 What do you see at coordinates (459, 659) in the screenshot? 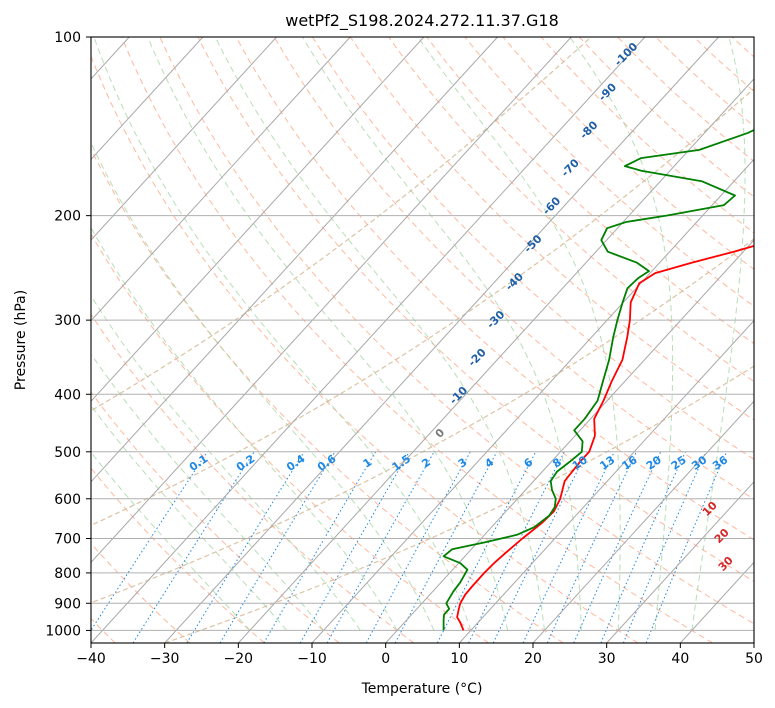
I see `x-tick-label: 10` at bounding box center [459, 659].